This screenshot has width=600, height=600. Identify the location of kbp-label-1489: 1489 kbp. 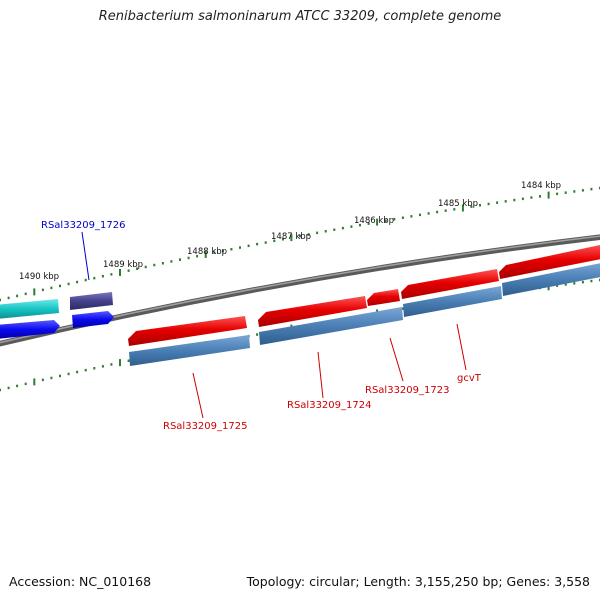
(123, 265).